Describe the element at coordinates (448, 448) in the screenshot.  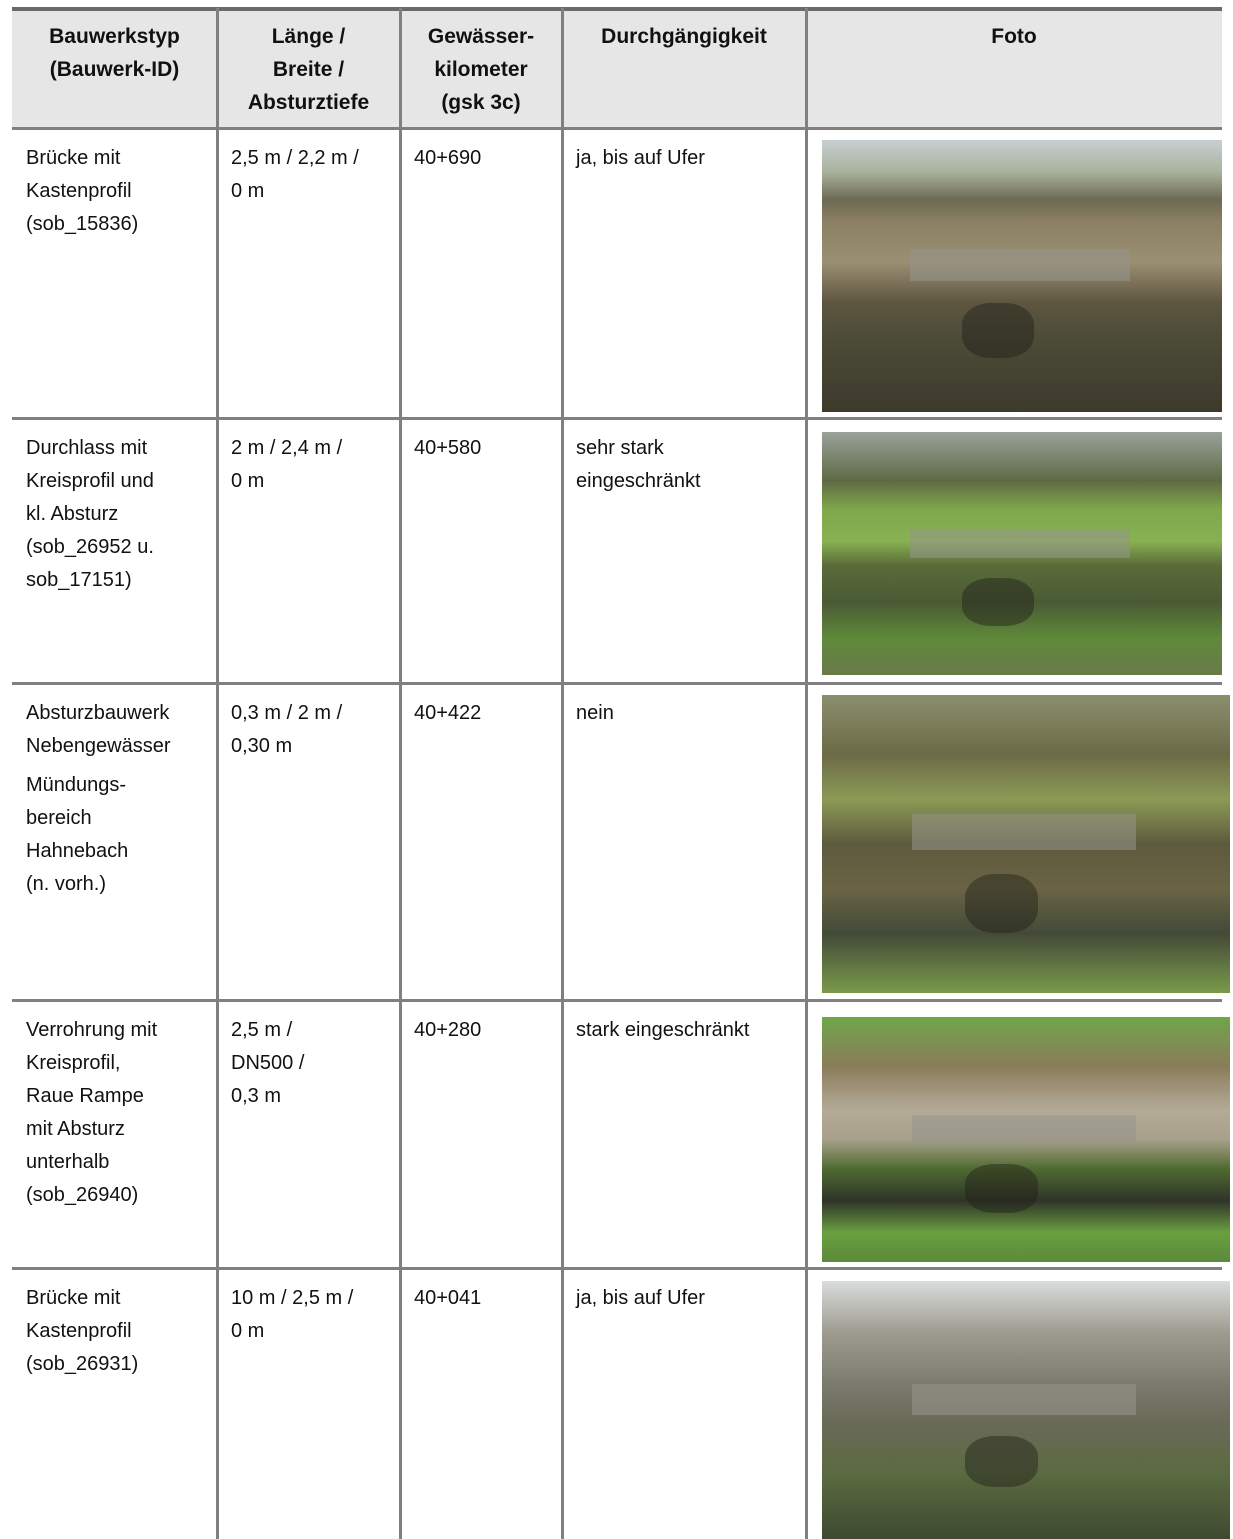
I see `cell-line: 40+580` at that location.